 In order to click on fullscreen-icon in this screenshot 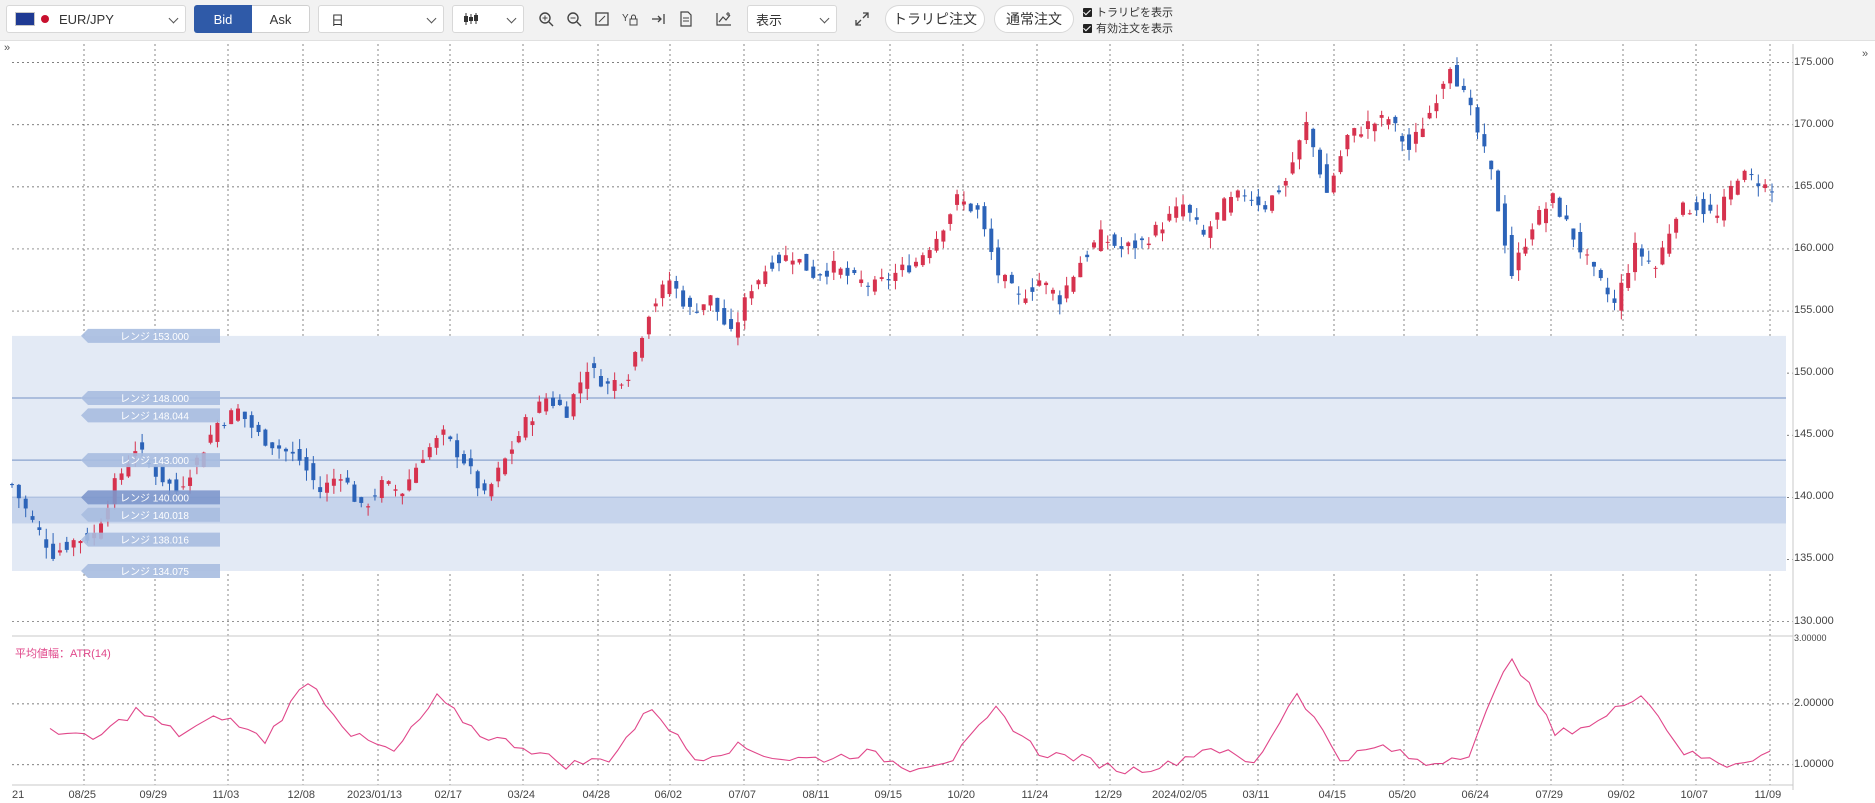, I will do `click(862, 19)`.